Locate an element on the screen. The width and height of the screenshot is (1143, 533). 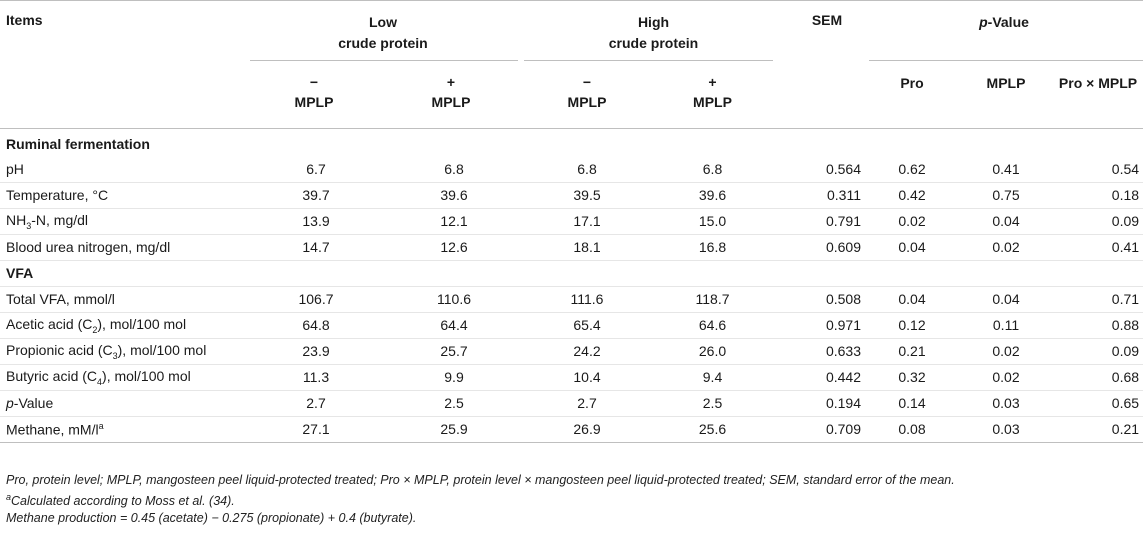
header-p-value: p-Value is located at coordinates (1004, 31).